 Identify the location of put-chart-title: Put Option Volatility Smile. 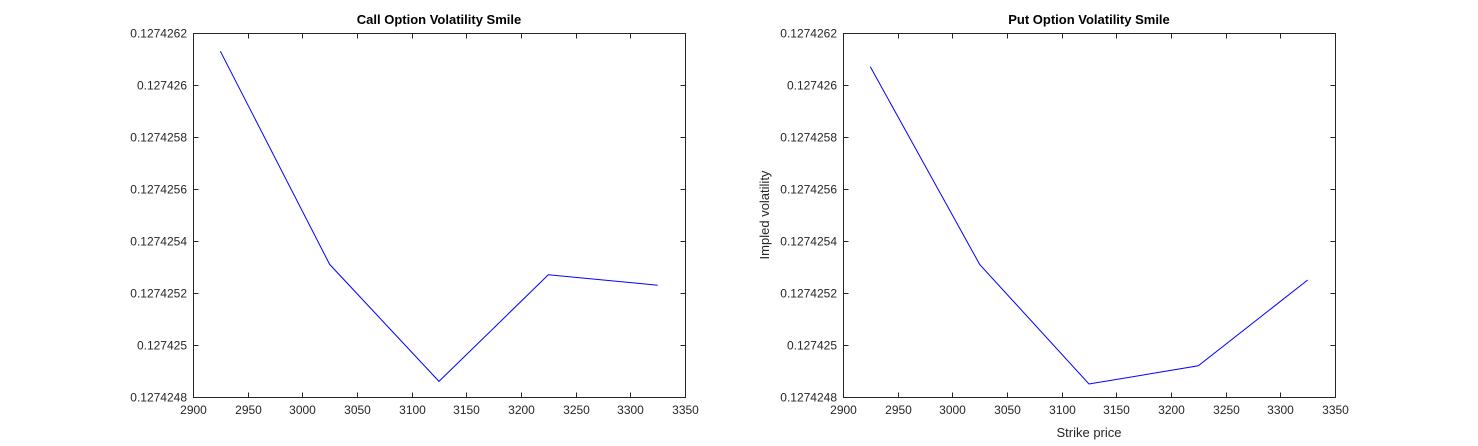
(1089, 19).